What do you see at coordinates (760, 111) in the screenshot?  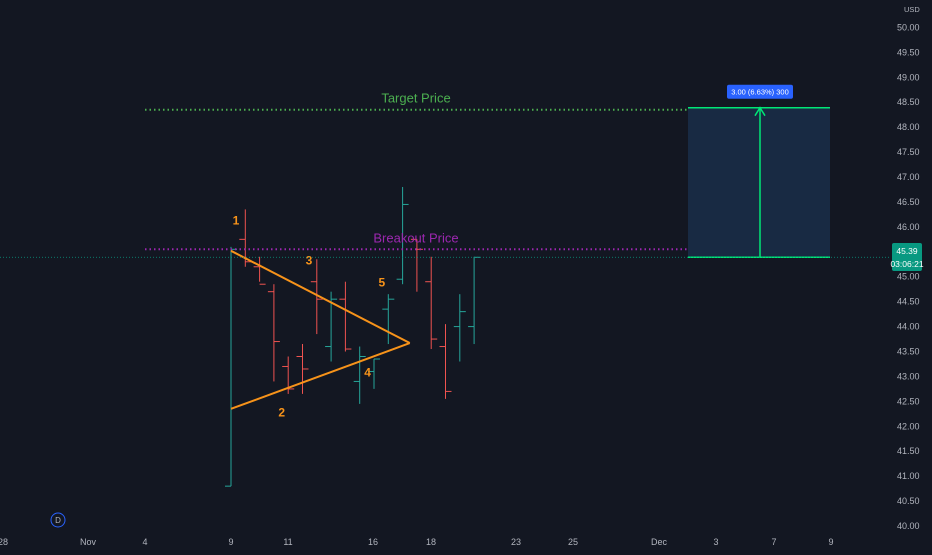 I see `measure-arrow-head` at bounding box center [760, 111].